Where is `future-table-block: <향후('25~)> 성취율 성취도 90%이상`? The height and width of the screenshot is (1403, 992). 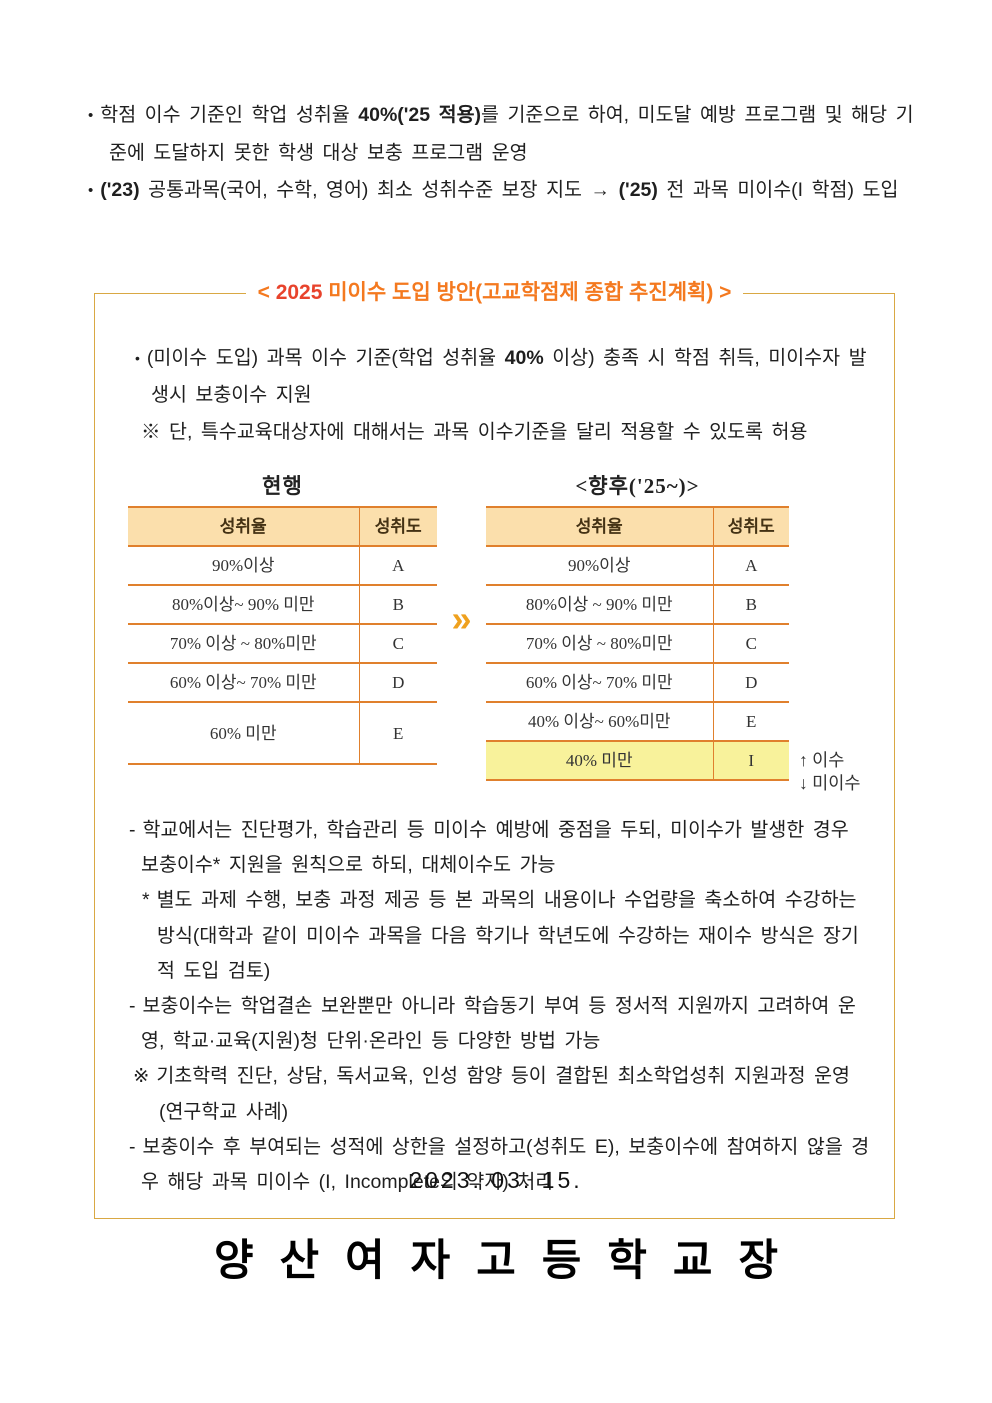 future-table-block: <향후('25~)> 성취율 성취도 90%이상 is located at coordinates (673, 633).